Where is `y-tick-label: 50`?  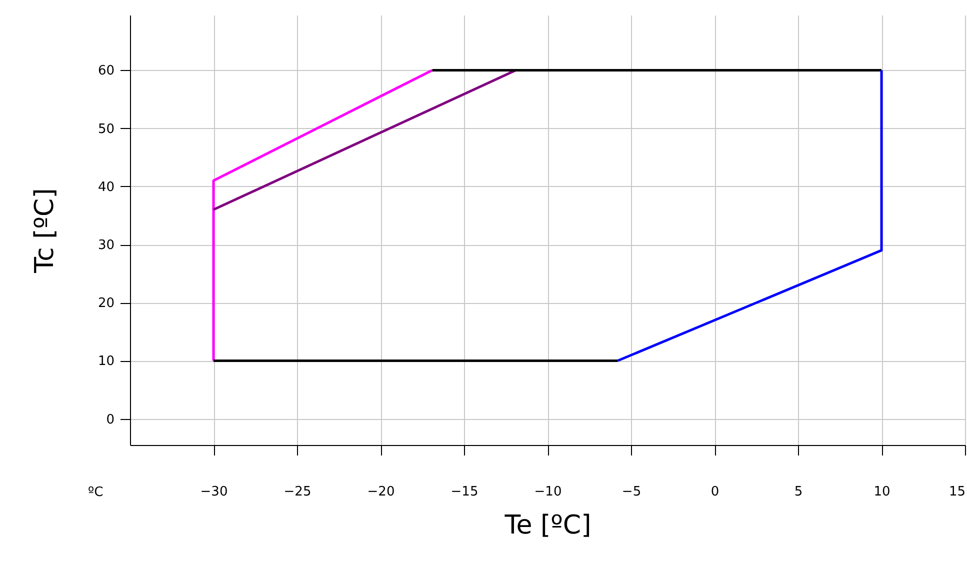
y-tick-label: 50 is located at coordinates (106, 129).